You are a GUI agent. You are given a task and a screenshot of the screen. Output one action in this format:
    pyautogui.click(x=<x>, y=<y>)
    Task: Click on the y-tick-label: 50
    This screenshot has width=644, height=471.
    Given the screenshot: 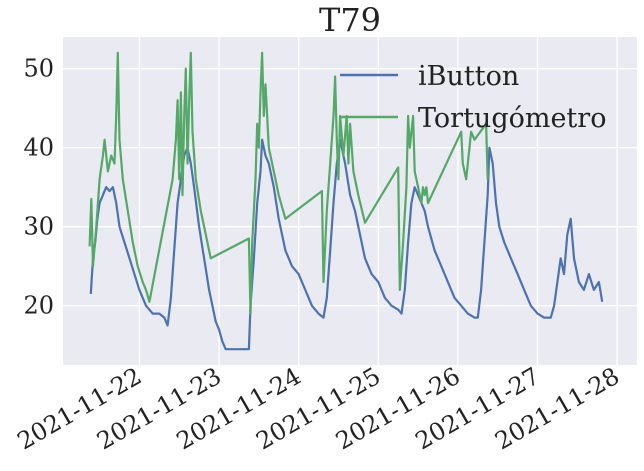 What is the action you would take?
    pyautogui.click(x=38, y=69)
    